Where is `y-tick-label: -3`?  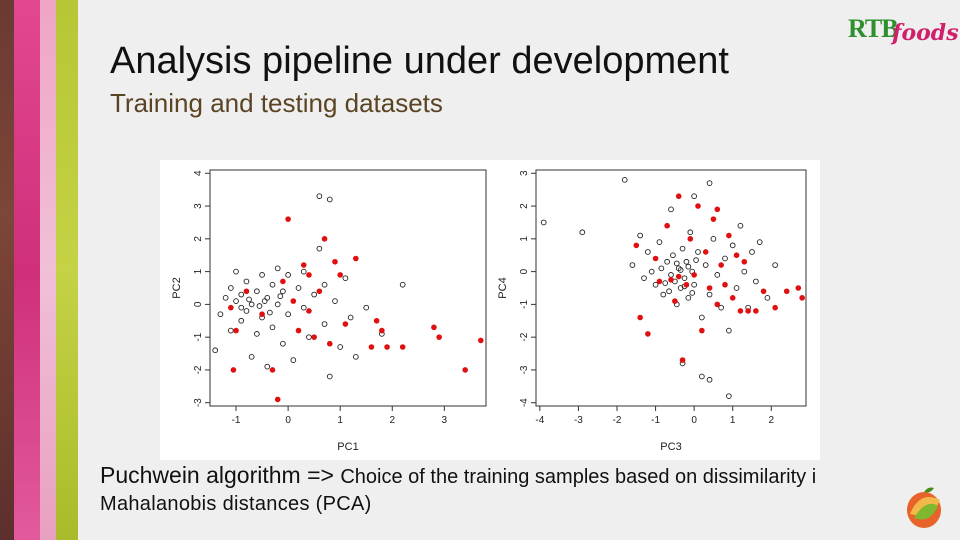 y-tick-label: -3 is located at coordinates (524, 369).